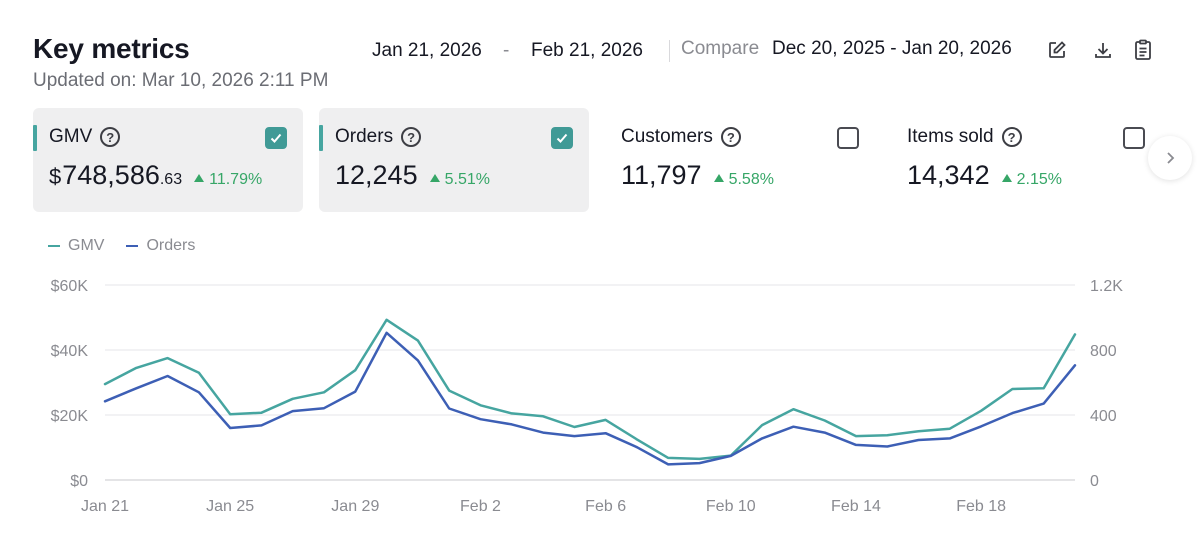 Image resolution: width=1200 pixels, height=553 pixels. I want to click on change-indicator: 11.79%, so click(228, 180).